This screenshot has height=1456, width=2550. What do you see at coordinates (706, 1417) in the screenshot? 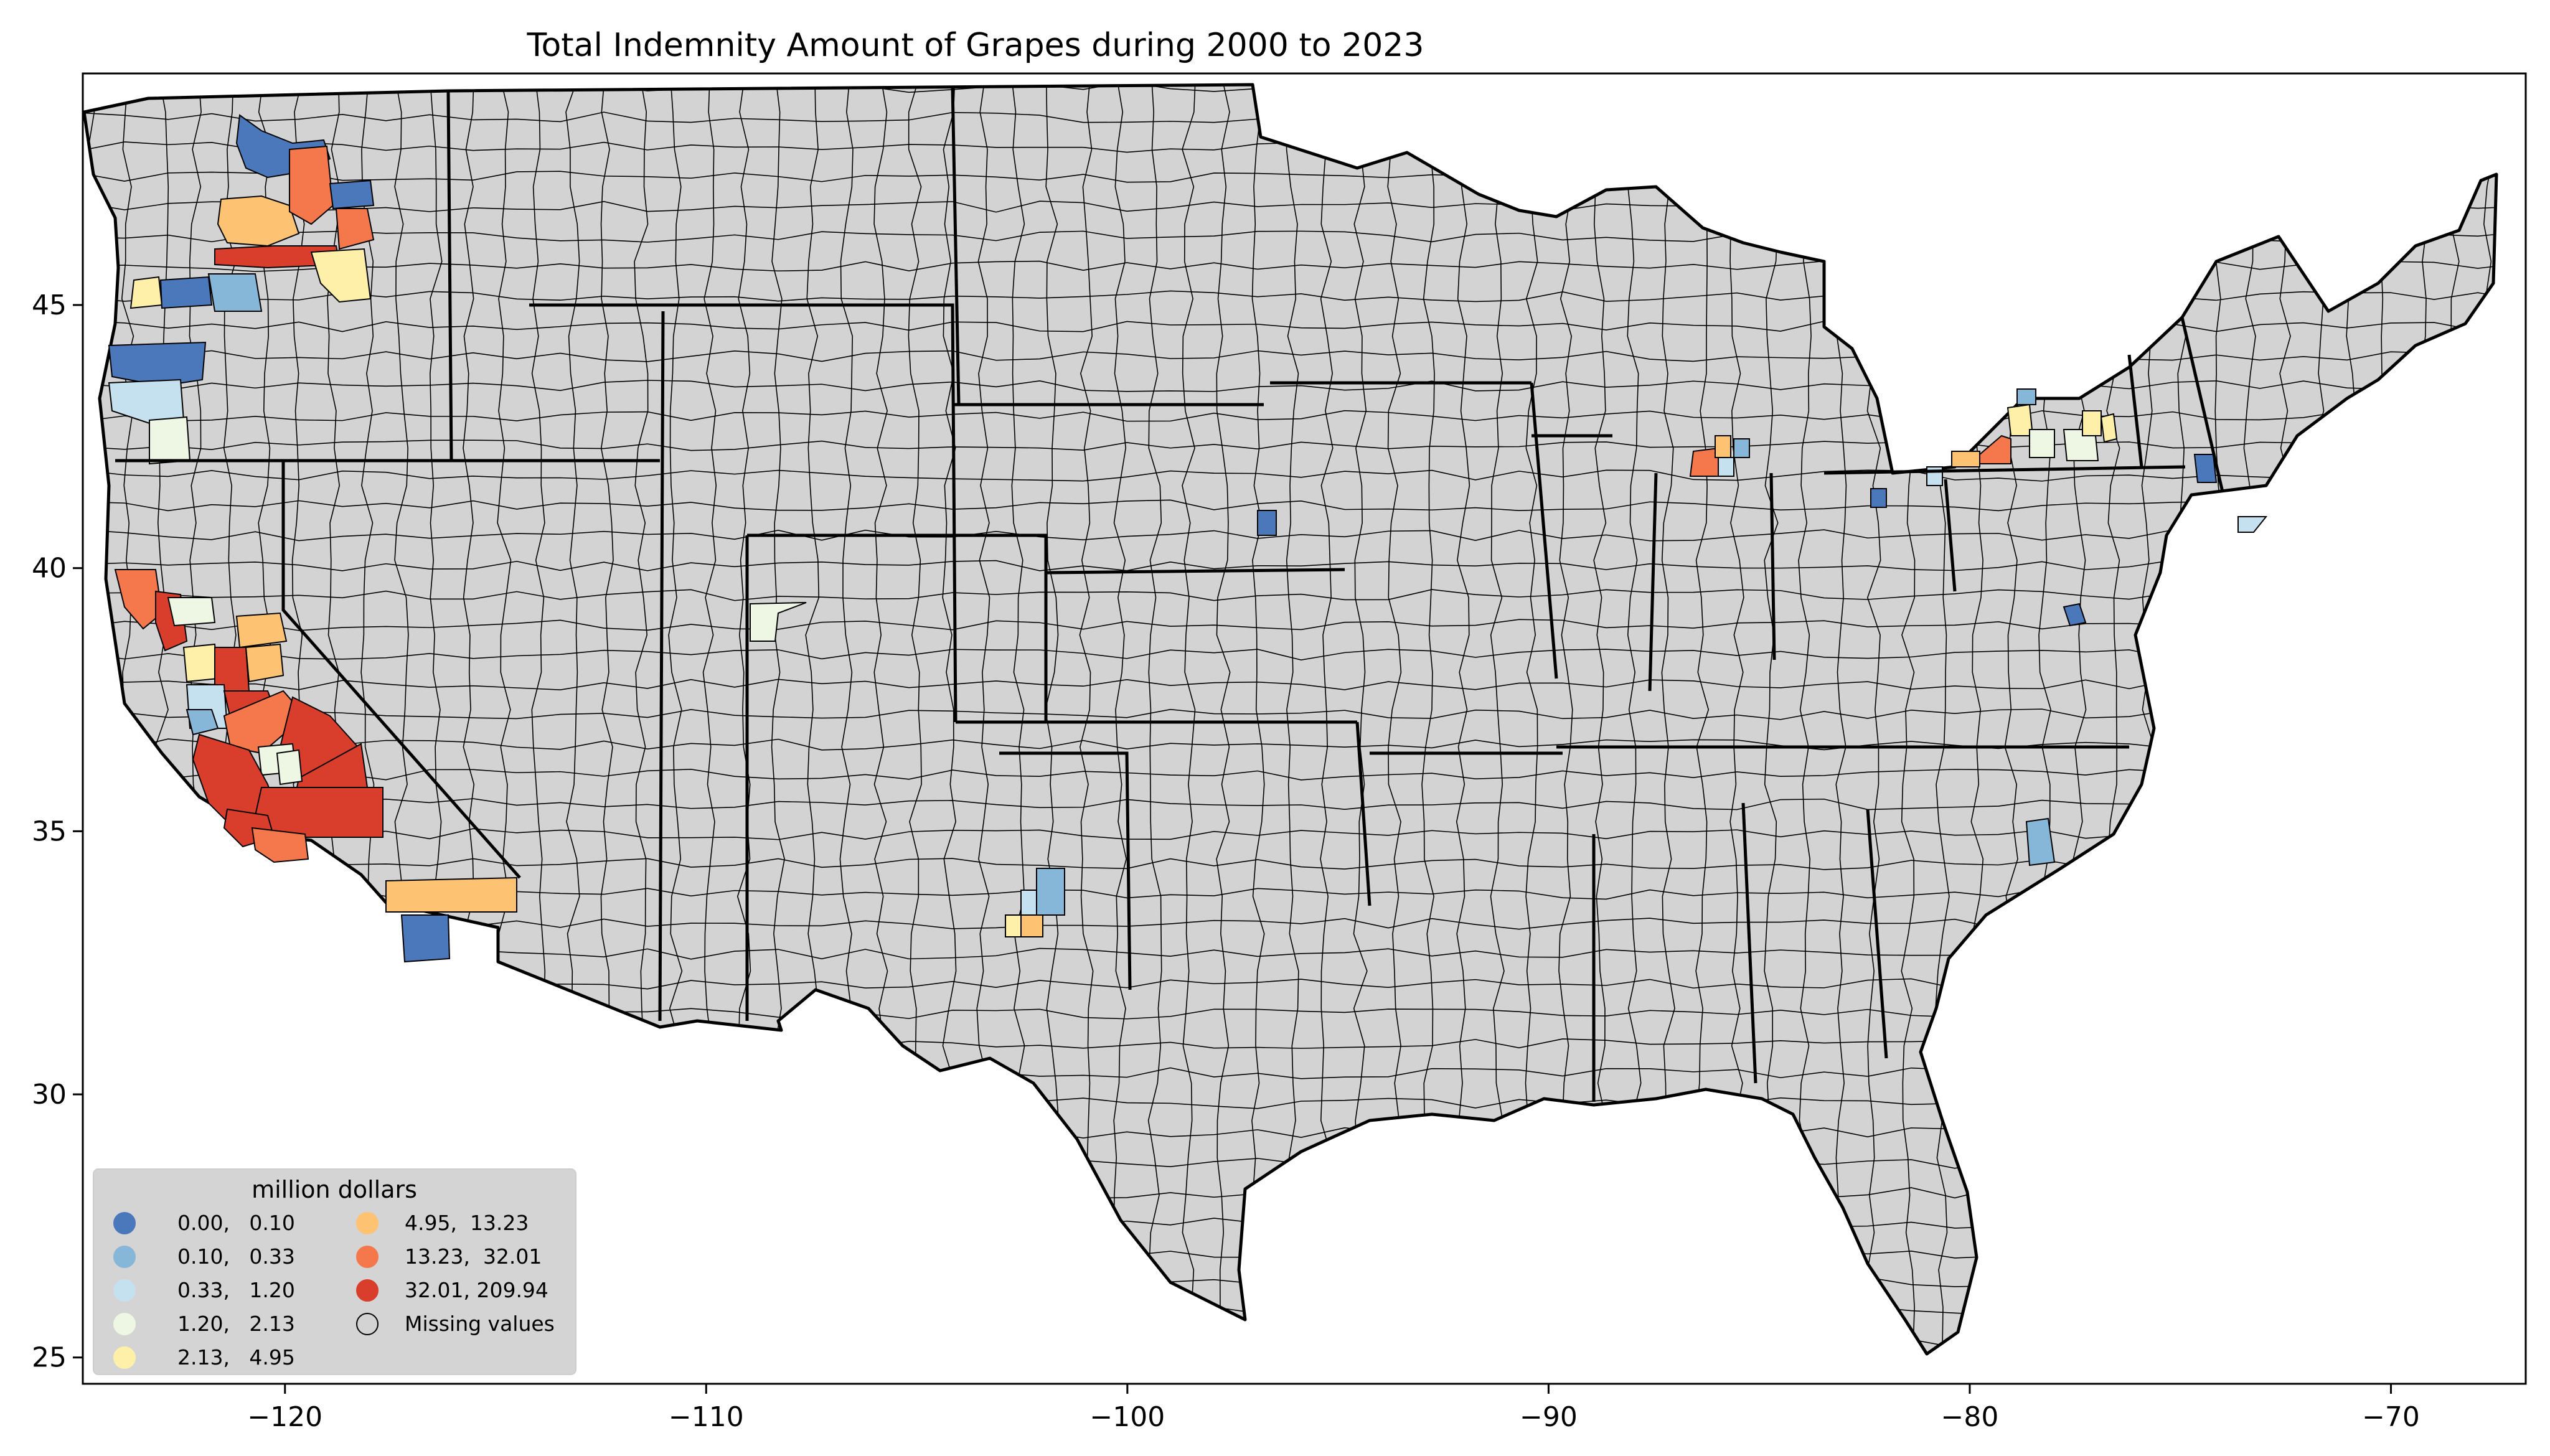
I see `x-tick-label: −110` at bounding box center [706, 1417].